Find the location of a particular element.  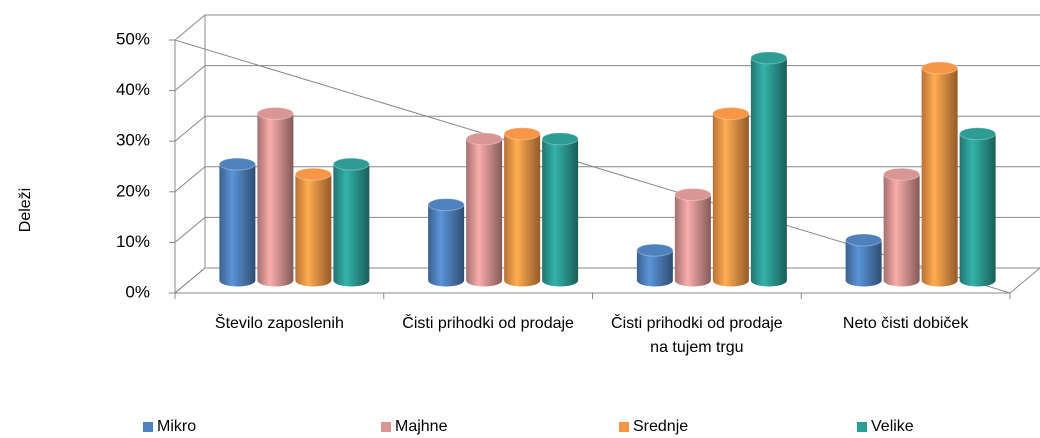

legend-label: Majhne is located at coordinates (421, 426).